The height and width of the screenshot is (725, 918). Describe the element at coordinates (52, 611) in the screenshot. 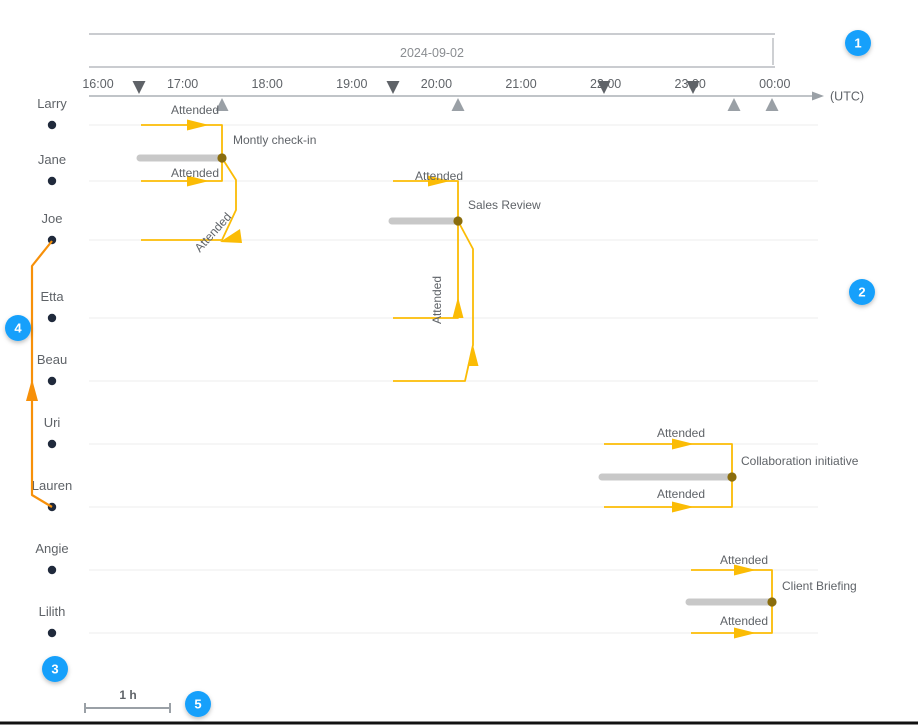

I see `lane-label-lilith: Lilith` at that location.